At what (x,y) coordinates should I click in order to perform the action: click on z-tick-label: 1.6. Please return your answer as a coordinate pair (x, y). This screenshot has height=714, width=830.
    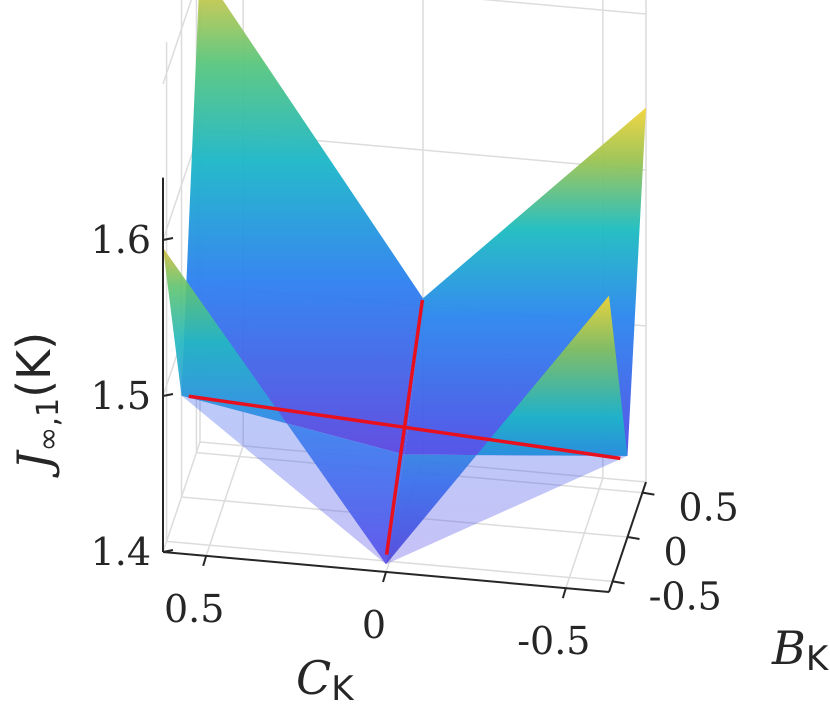
    Looking at the image, I should click on (121, 240).